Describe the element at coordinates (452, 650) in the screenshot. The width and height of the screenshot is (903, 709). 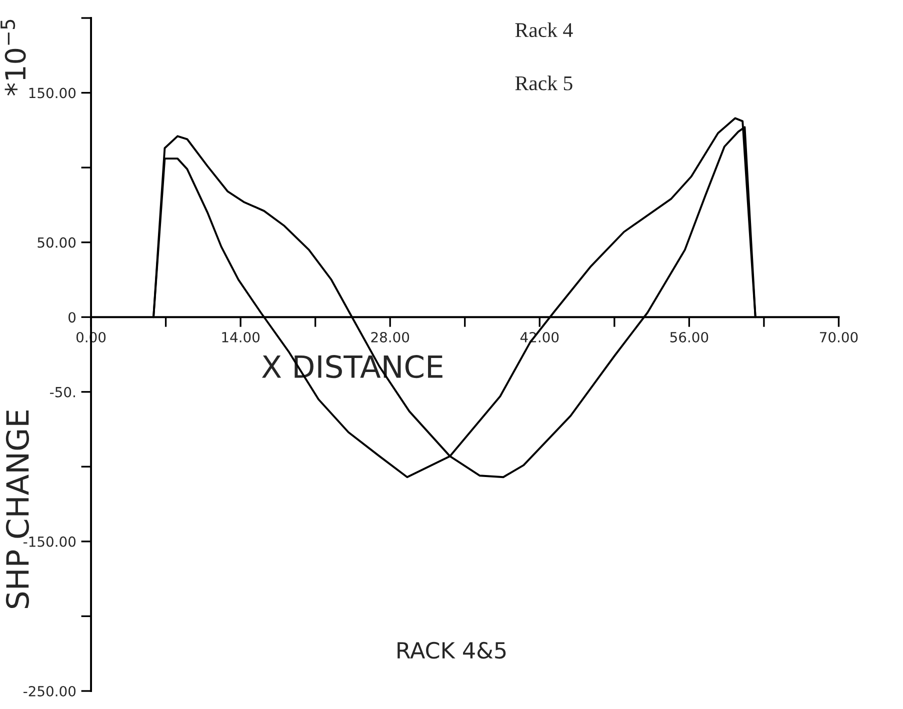
I see `text: RACK 4&5` at that location.